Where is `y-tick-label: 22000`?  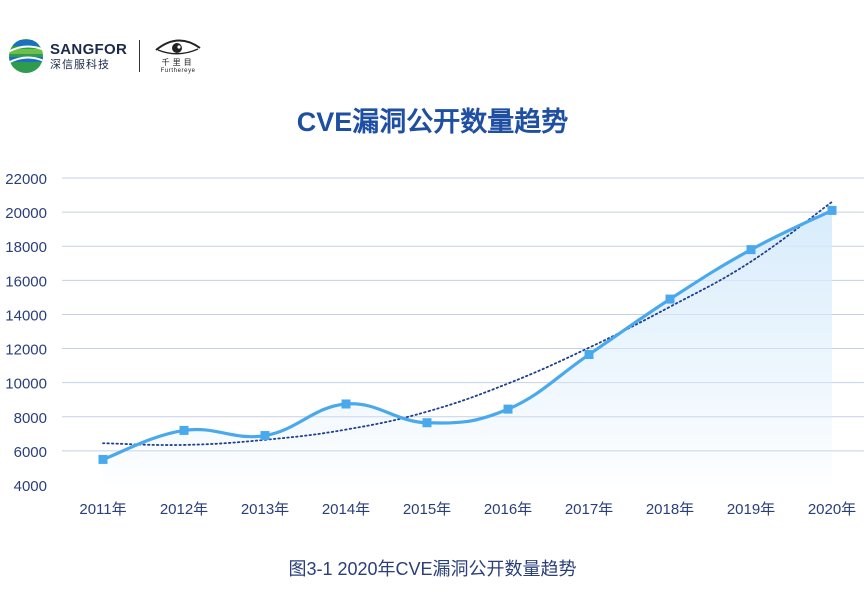 y-tick-label: 22000 is located at coordinates (26, 179).